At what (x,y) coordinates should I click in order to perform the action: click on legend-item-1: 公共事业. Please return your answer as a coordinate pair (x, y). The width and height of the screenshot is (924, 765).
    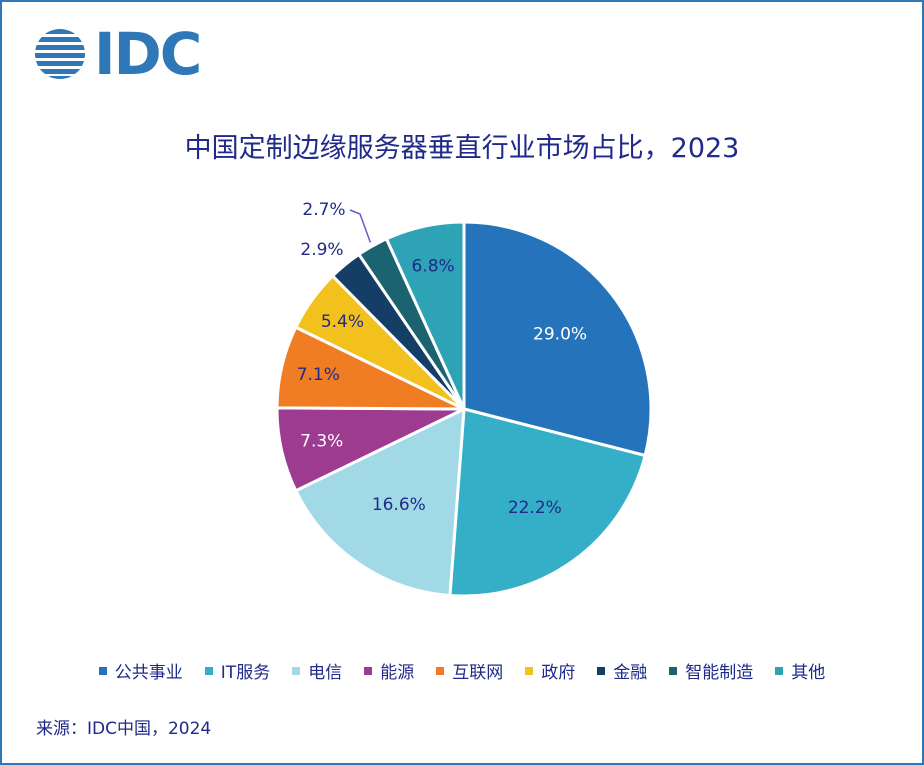
    Looking at the image, I should click on (140, 670).